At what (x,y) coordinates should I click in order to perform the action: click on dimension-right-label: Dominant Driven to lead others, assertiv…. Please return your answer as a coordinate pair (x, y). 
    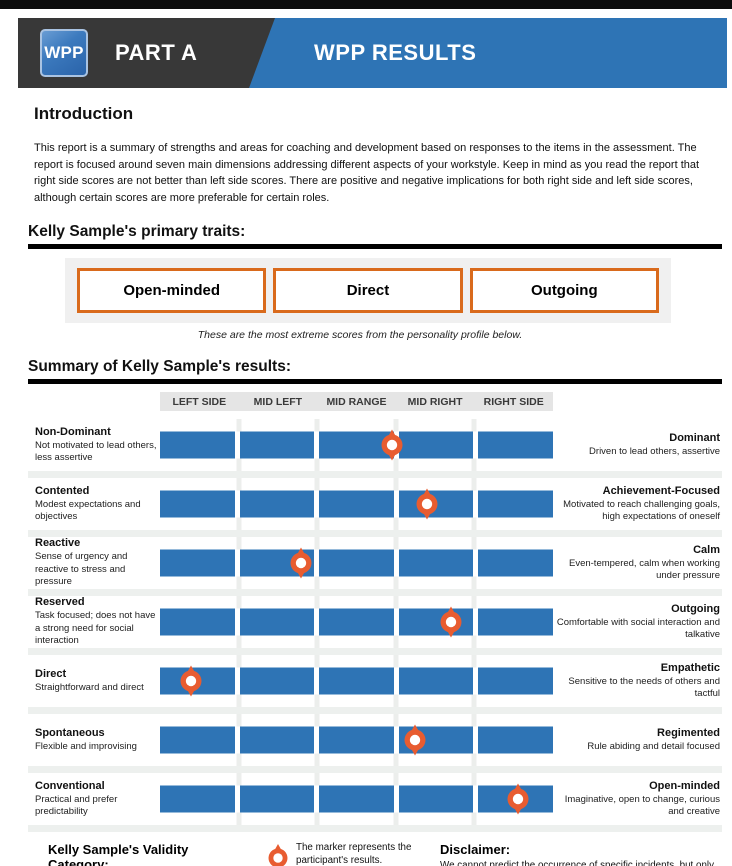
    Looking at the image, I should click on (654, 444).